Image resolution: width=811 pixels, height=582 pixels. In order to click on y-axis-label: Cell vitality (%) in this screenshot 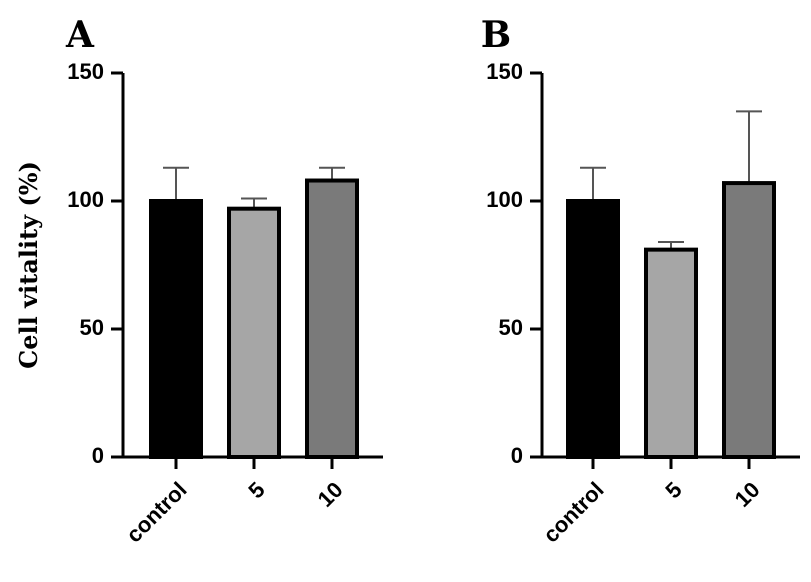, I will do `click(28, 265)`.